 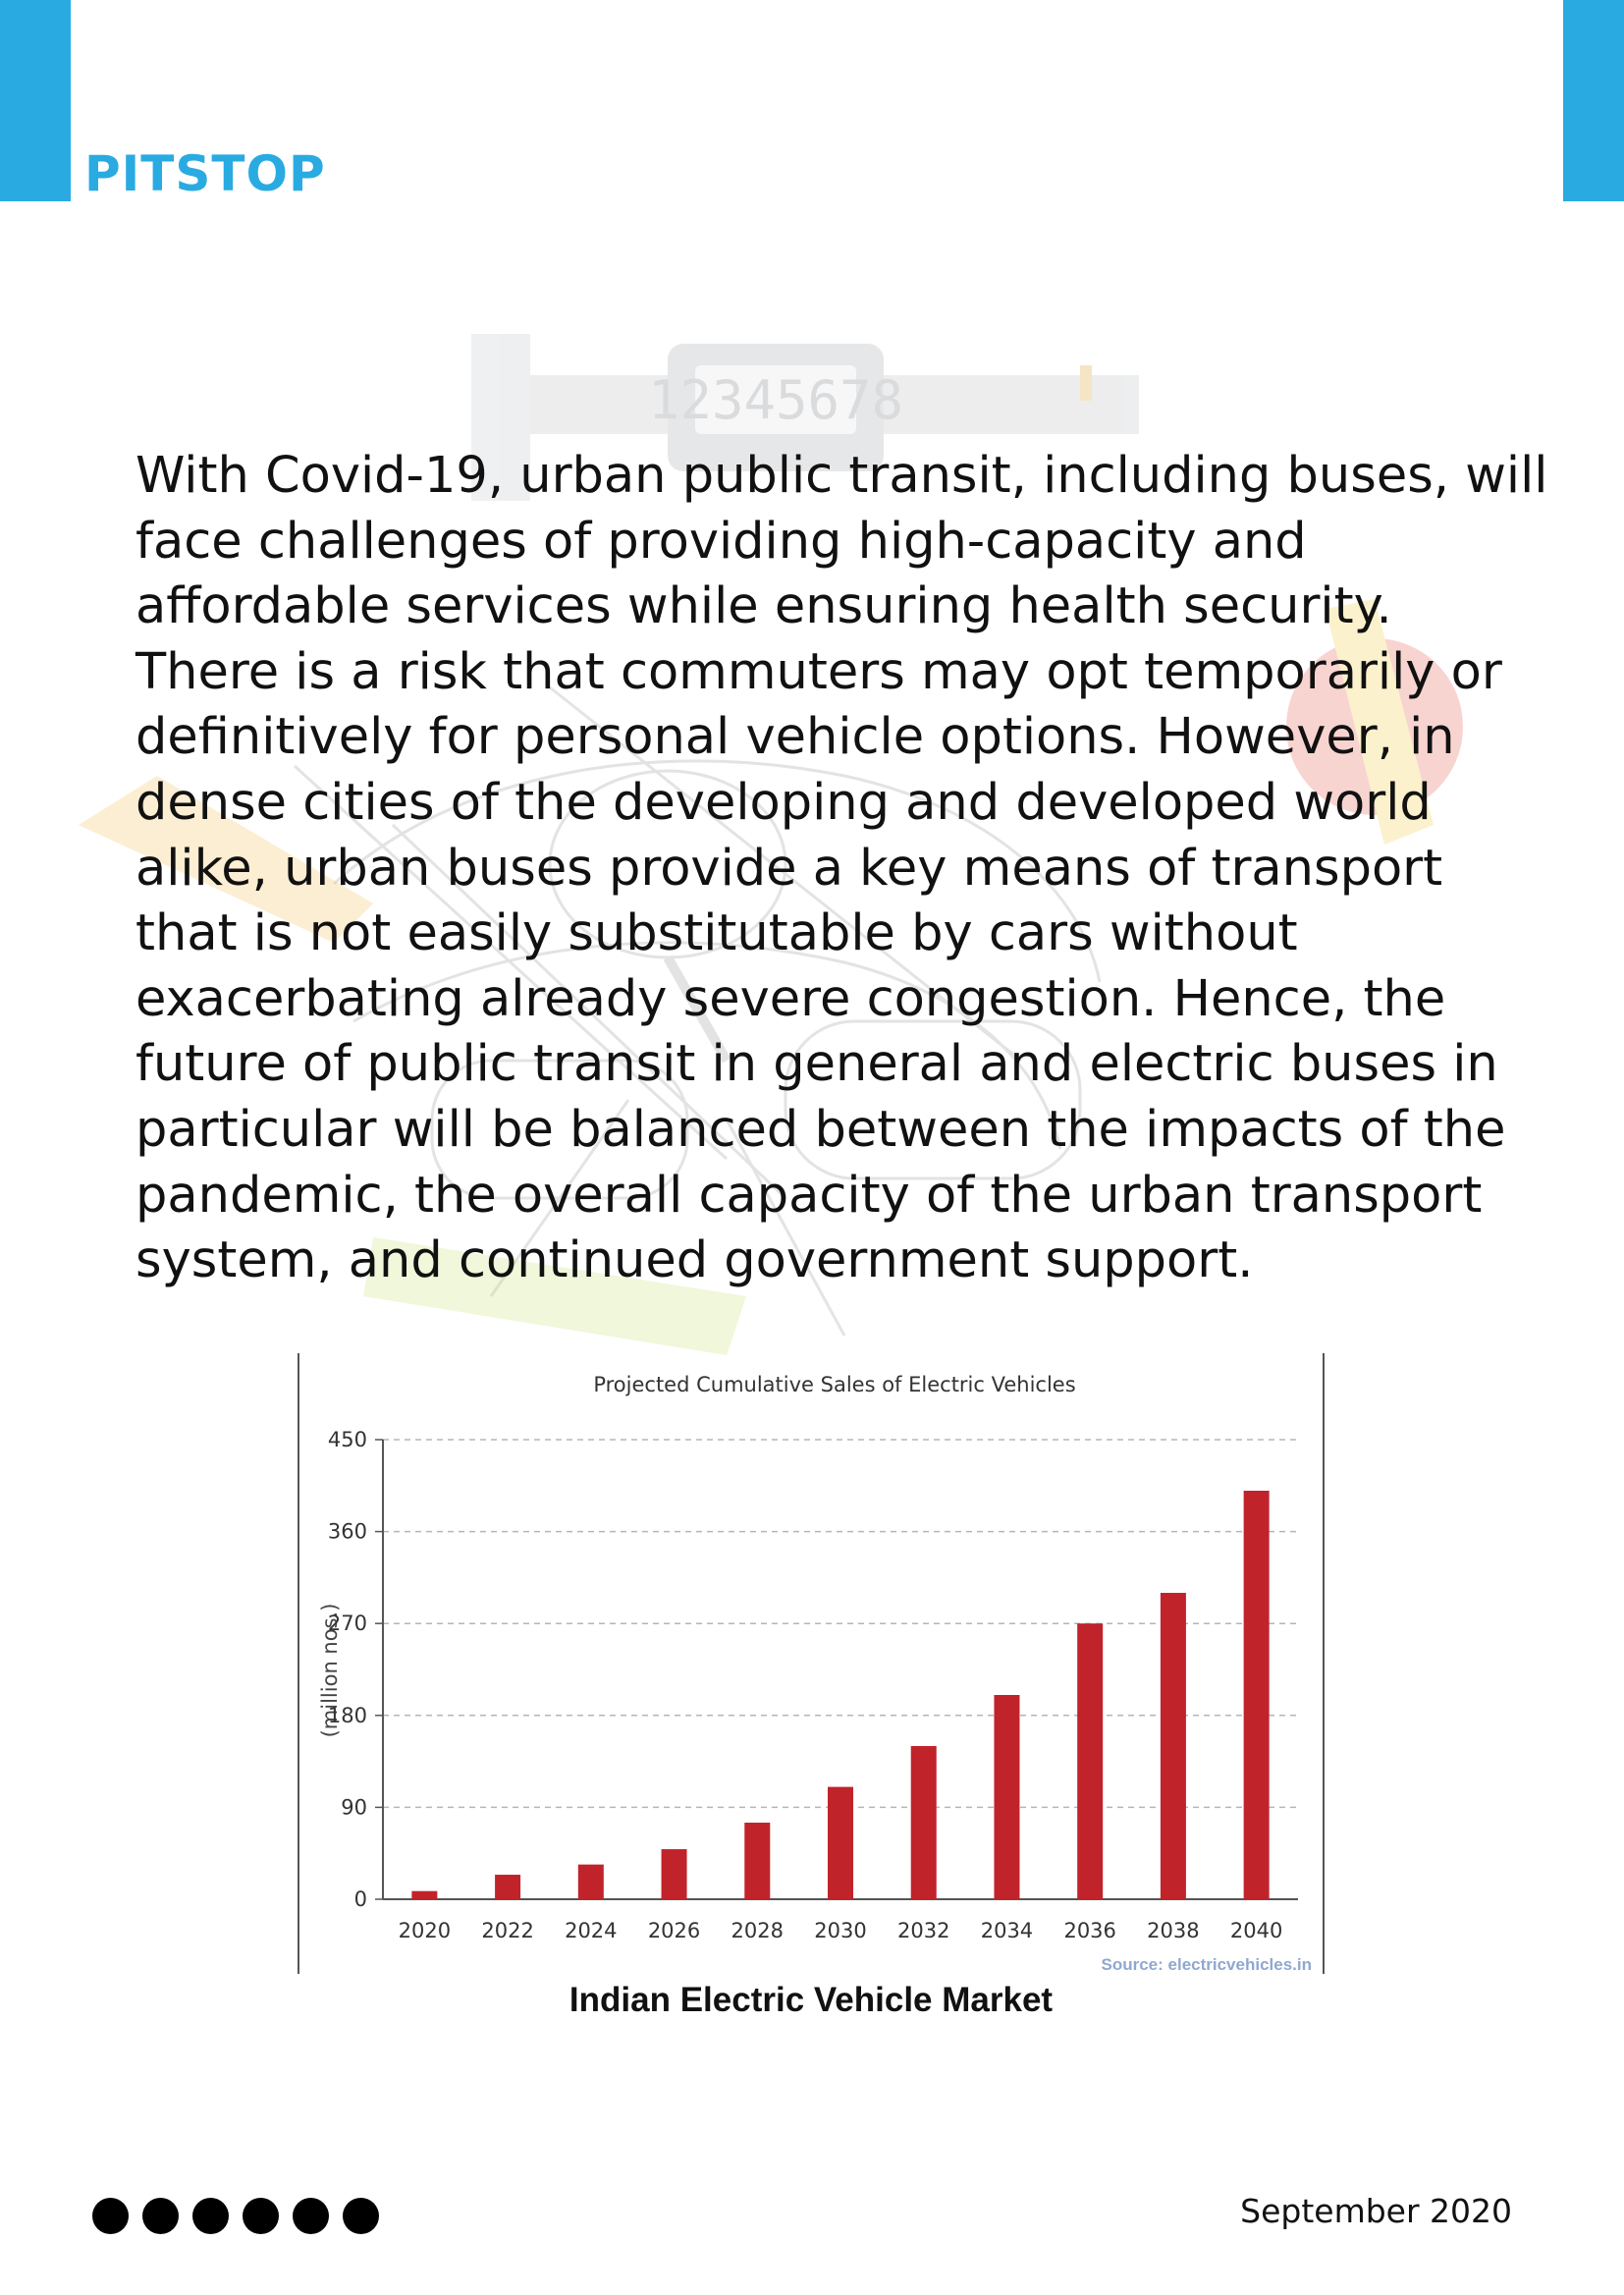 What do you see at coordinates (425, 1930) in the screenshot?
I see `x-tick-label: 2020` at bounding box center [425, 1930].